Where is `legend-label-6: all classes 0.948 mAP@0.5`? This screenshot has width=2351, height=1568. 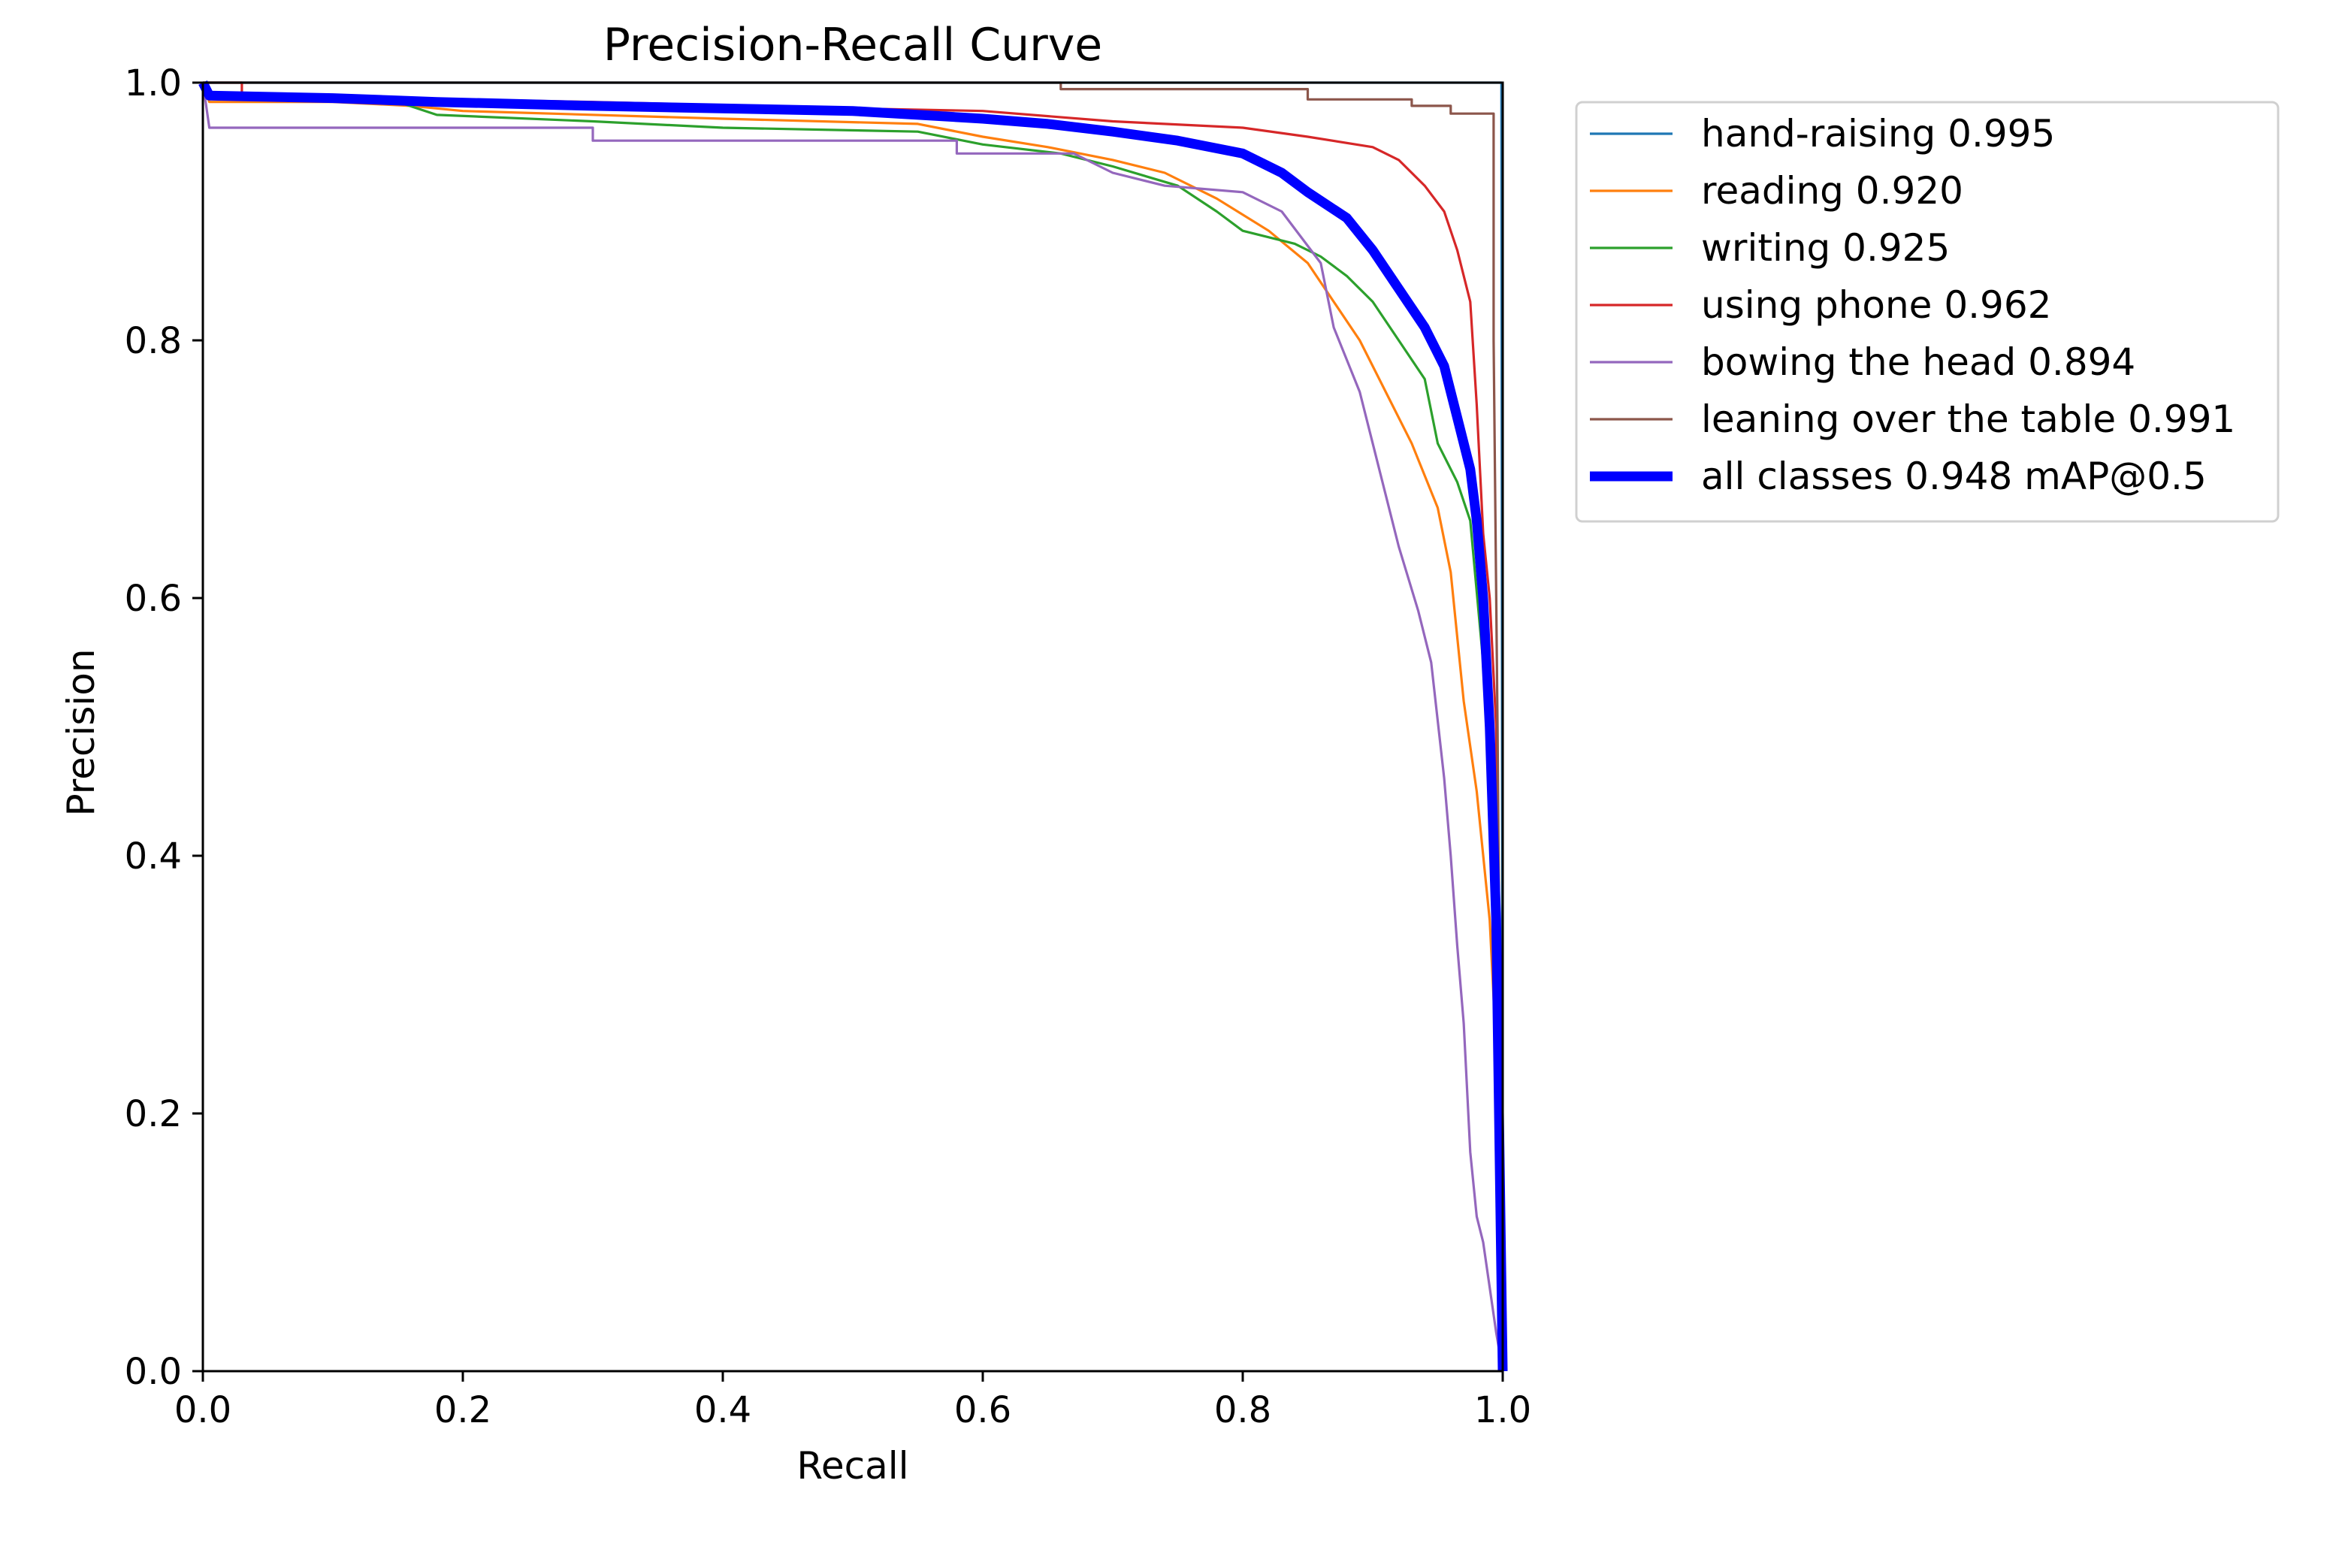 legend-label-6: all classes 0.948 mAP@0.5 is located at coordinates (1954, 477).